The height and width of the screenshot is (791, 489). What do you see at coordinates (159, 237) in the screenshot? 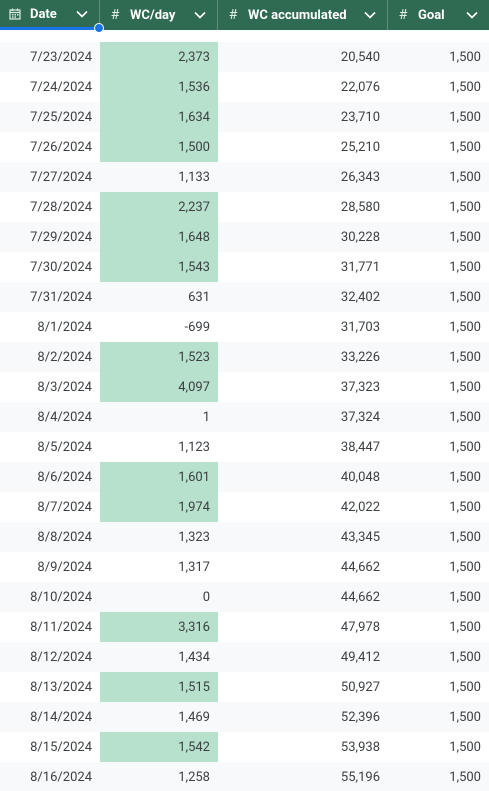
I see `wc-day-cell: 1,648` at bounding box center [159, 237].